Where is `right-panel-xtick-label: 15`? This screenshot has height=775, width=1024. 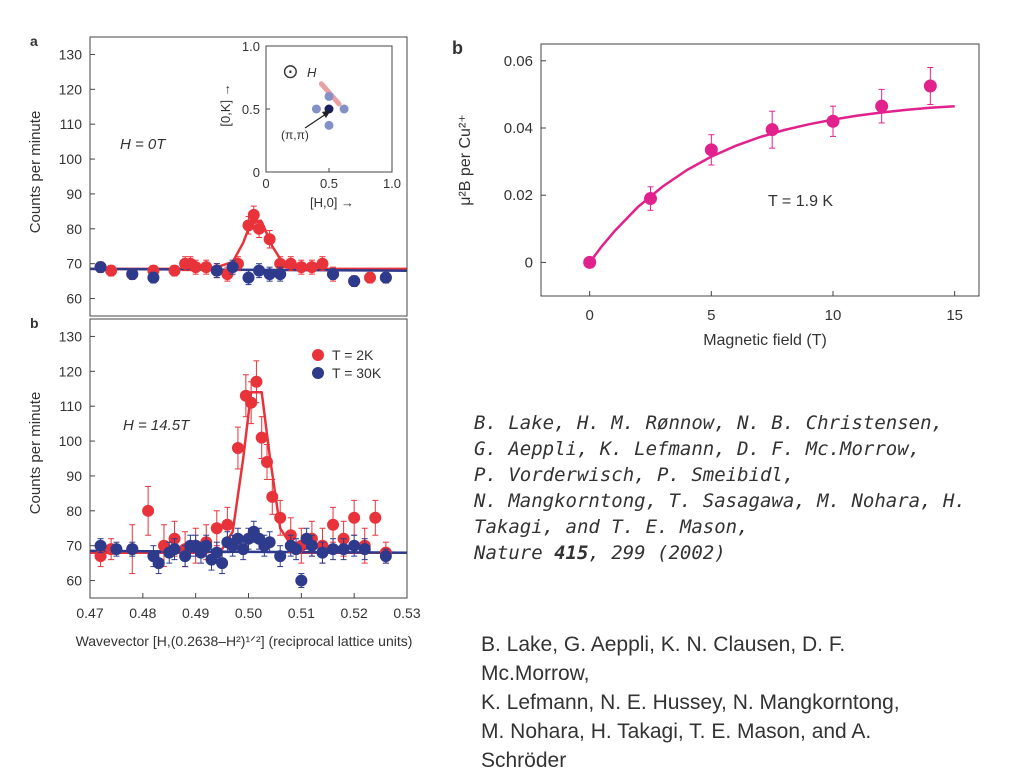 right-panel-xtick-label: 15 is located at coordinates (954, 315).